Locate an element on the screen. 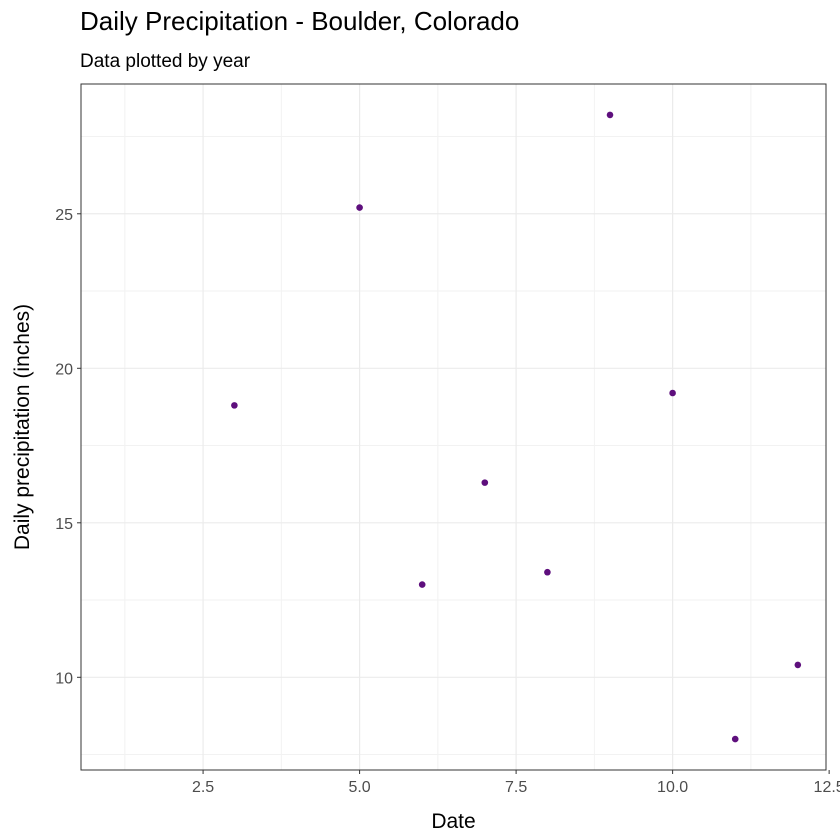  x-tick-label: 10.0 is located at coordinates (672, 787).